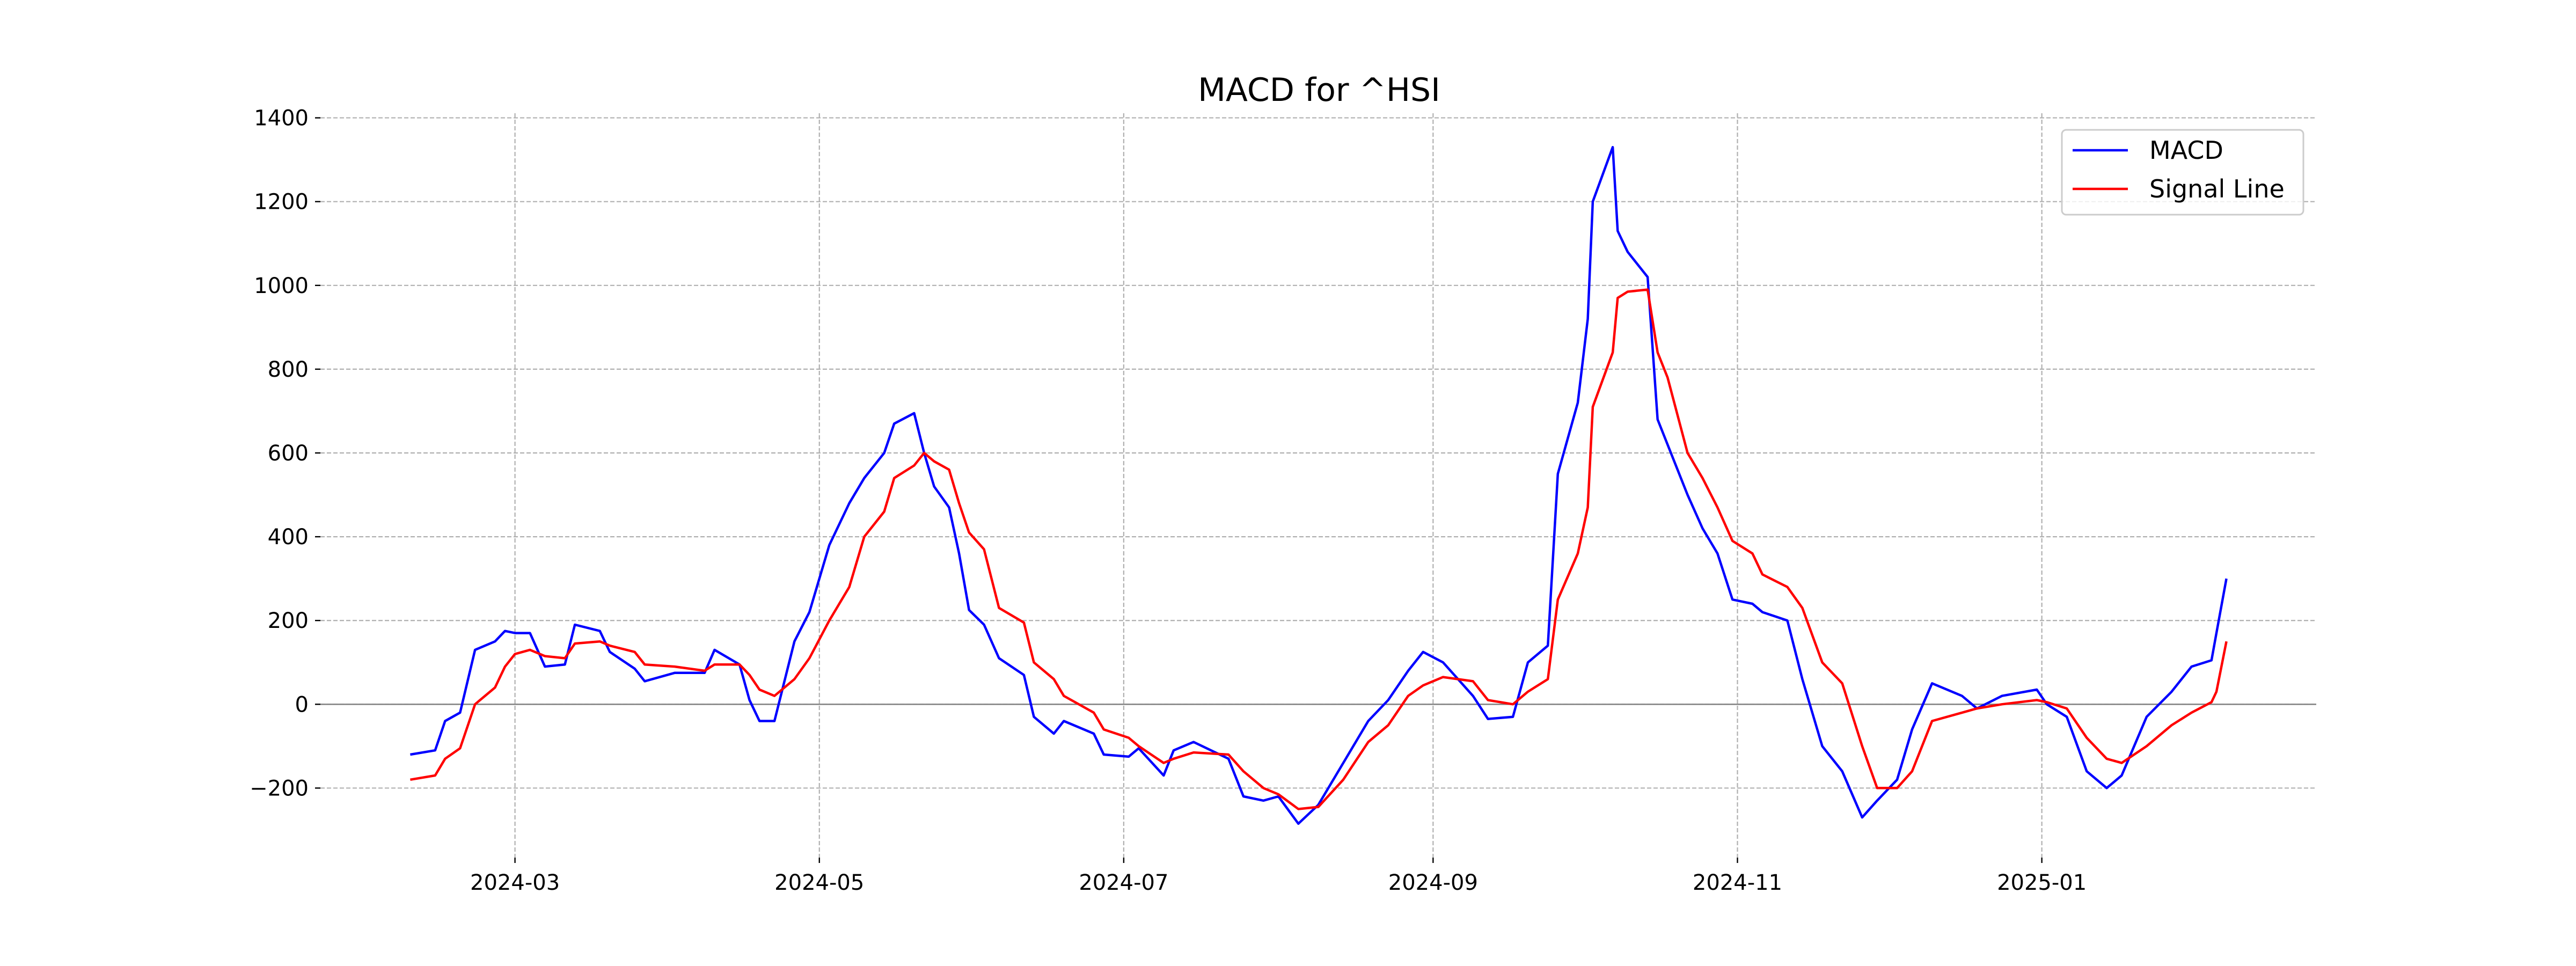  I want to click on x-tick-label: 2025-01, so click(2042, 882).